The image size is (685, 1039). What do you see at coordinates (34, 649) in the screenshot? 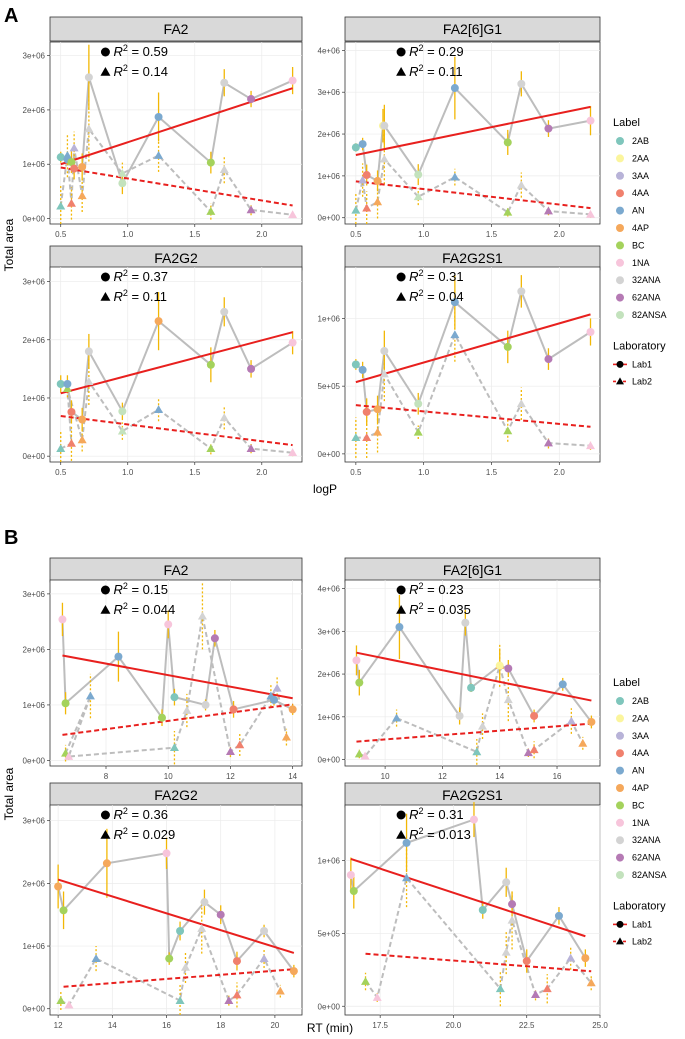
I see `y-tick-label: 2e+06` at bounding box center [34, 649].